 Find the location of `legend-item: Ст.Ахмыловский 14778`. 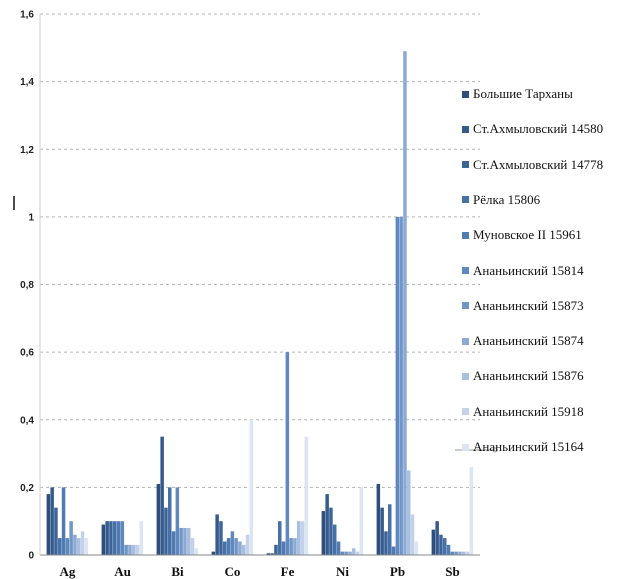

legend-item: Ст.Ахмыловский 14778 is located at coordinates (532, 165).